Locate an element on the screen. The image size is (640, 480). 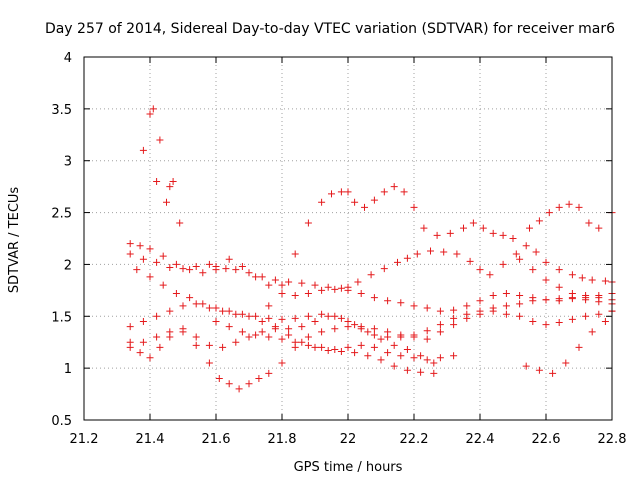
x-tick-label: 21.2 is located at coordinates (84, 439).